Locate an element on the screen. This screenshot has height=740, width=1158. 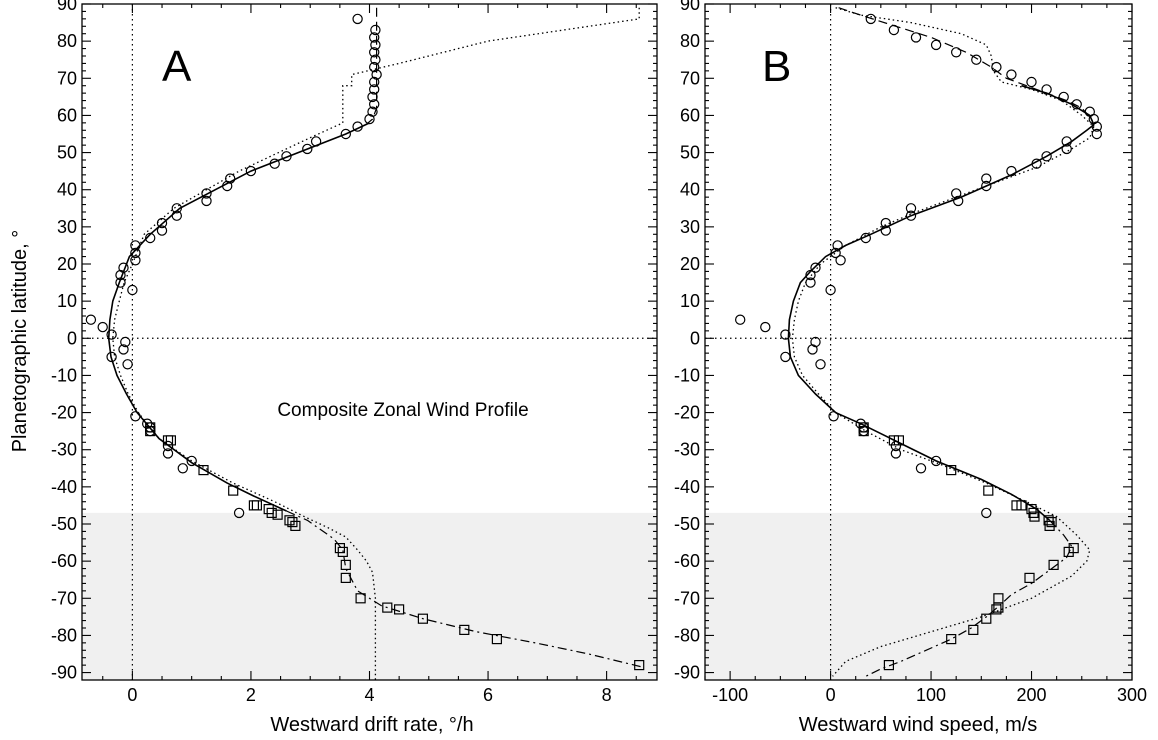
panel-a-y-tick-label: -40 is located at coordinates (64, 487).